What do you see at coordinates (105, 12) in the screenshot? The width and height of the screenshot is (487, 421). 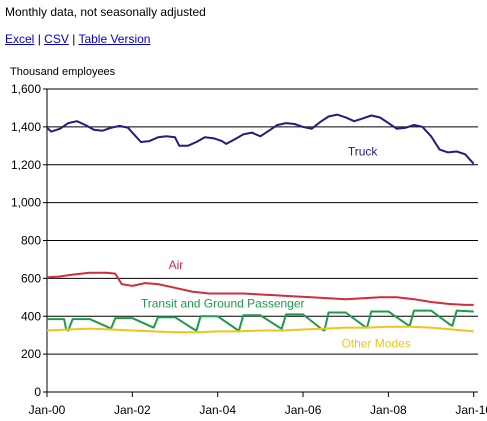 I see `data-frequency-note: Monthly data, not seasonally adjusted` at bounding box center [105, 12].